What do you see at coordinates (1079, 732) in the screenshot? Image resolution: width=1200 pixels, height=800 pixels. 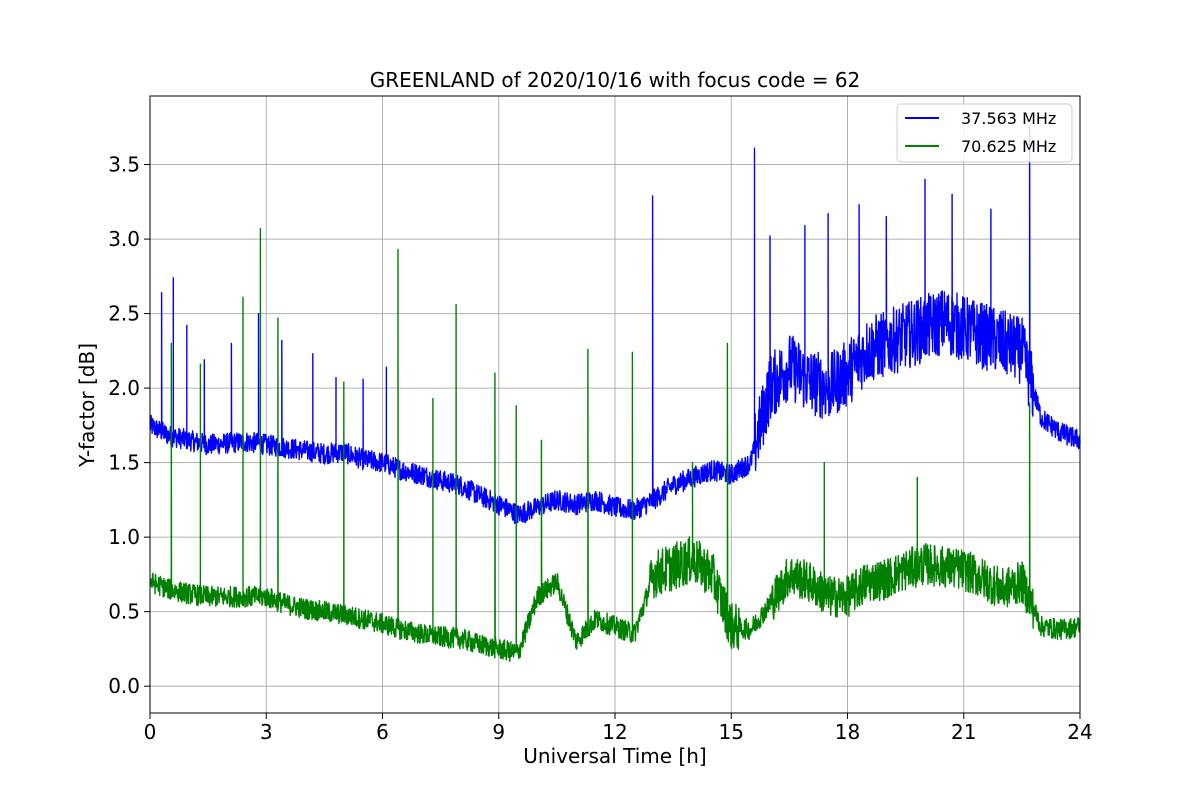 I see `x-tick-label: 24` at bounding box center [1079, 732].